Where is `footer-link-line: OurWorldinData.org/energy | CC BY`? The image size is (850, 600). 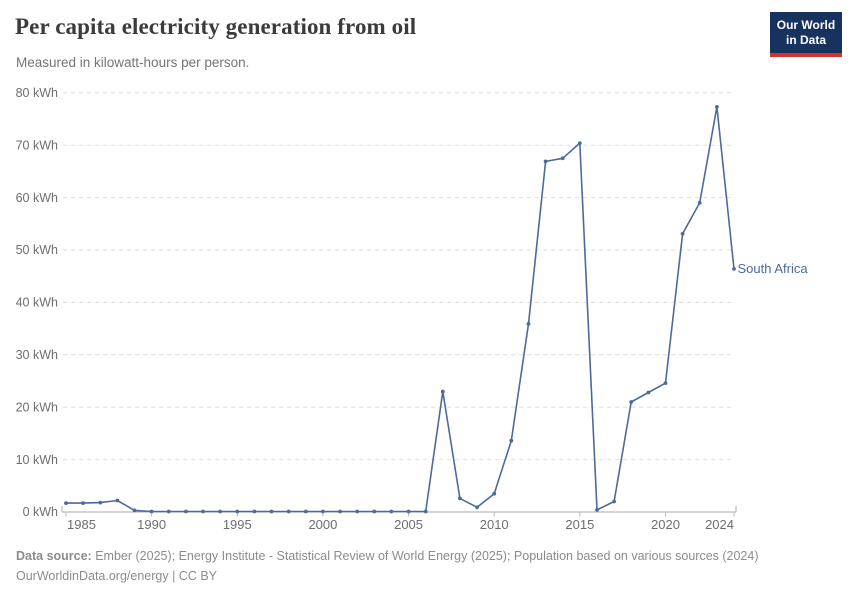
footer-link-line: OurWorldinData.org/energy | CC BY is located at coordinates (426, 576).